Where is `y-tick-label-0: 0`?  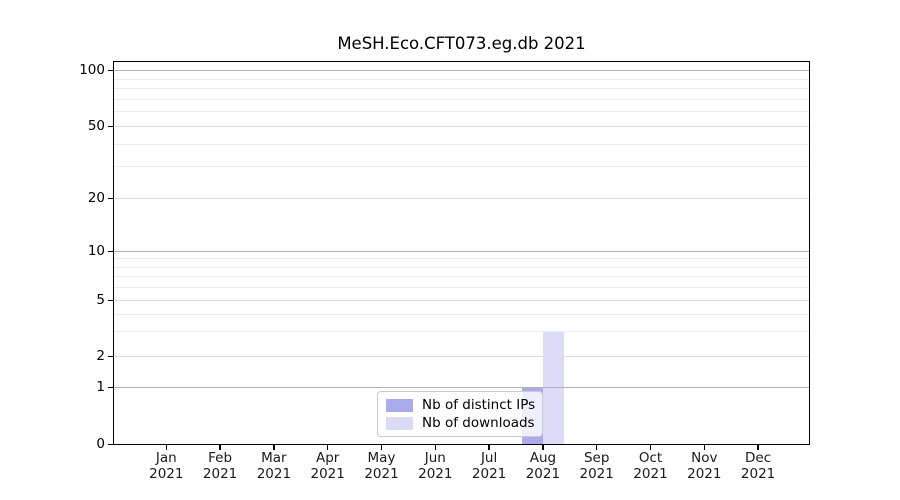 y-tick-label-0: 0 is located at coordinates (100, 444).